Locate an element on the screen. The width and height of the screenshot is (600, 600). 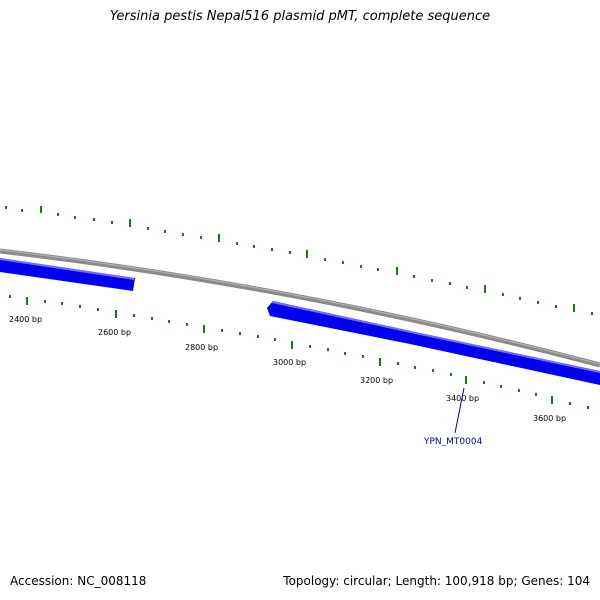
tick-label: 3400 bp is located at coordinates (462, 398).